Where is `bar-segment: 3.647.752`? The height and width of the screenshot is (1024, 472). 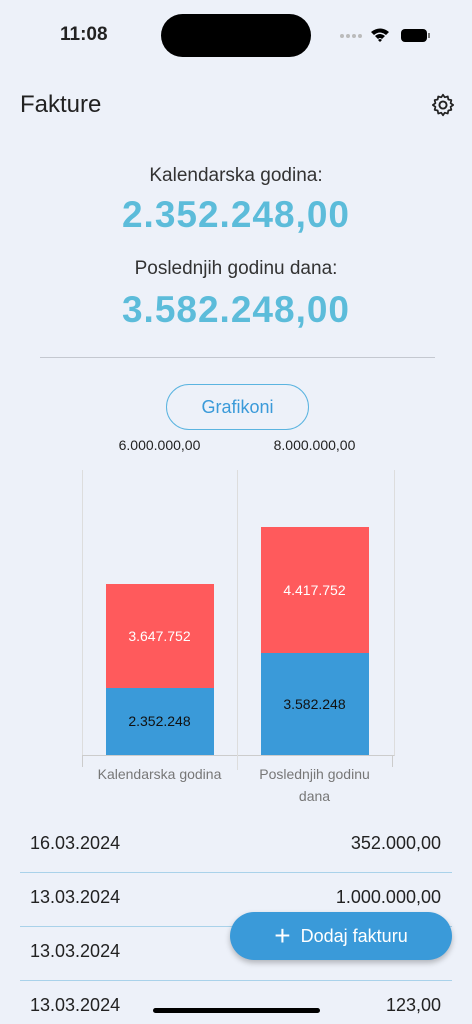
bar-segment: 3.647.752 is located at coordinates (159, 636).